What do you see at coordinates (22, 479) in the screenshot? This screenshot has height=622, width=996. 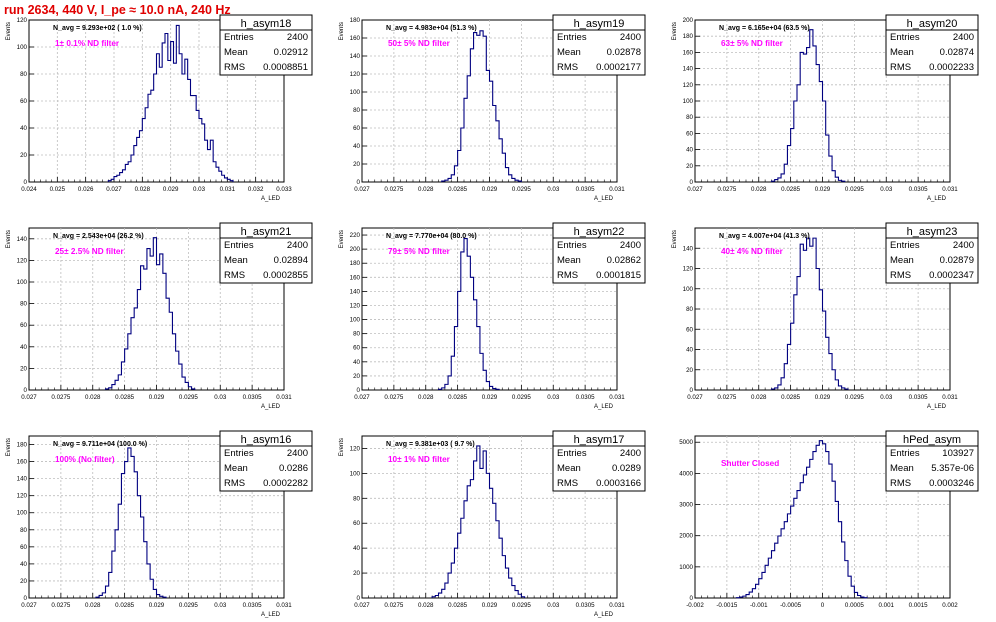 I see `y-tick-label: 140` at bounding box center [22, 479].